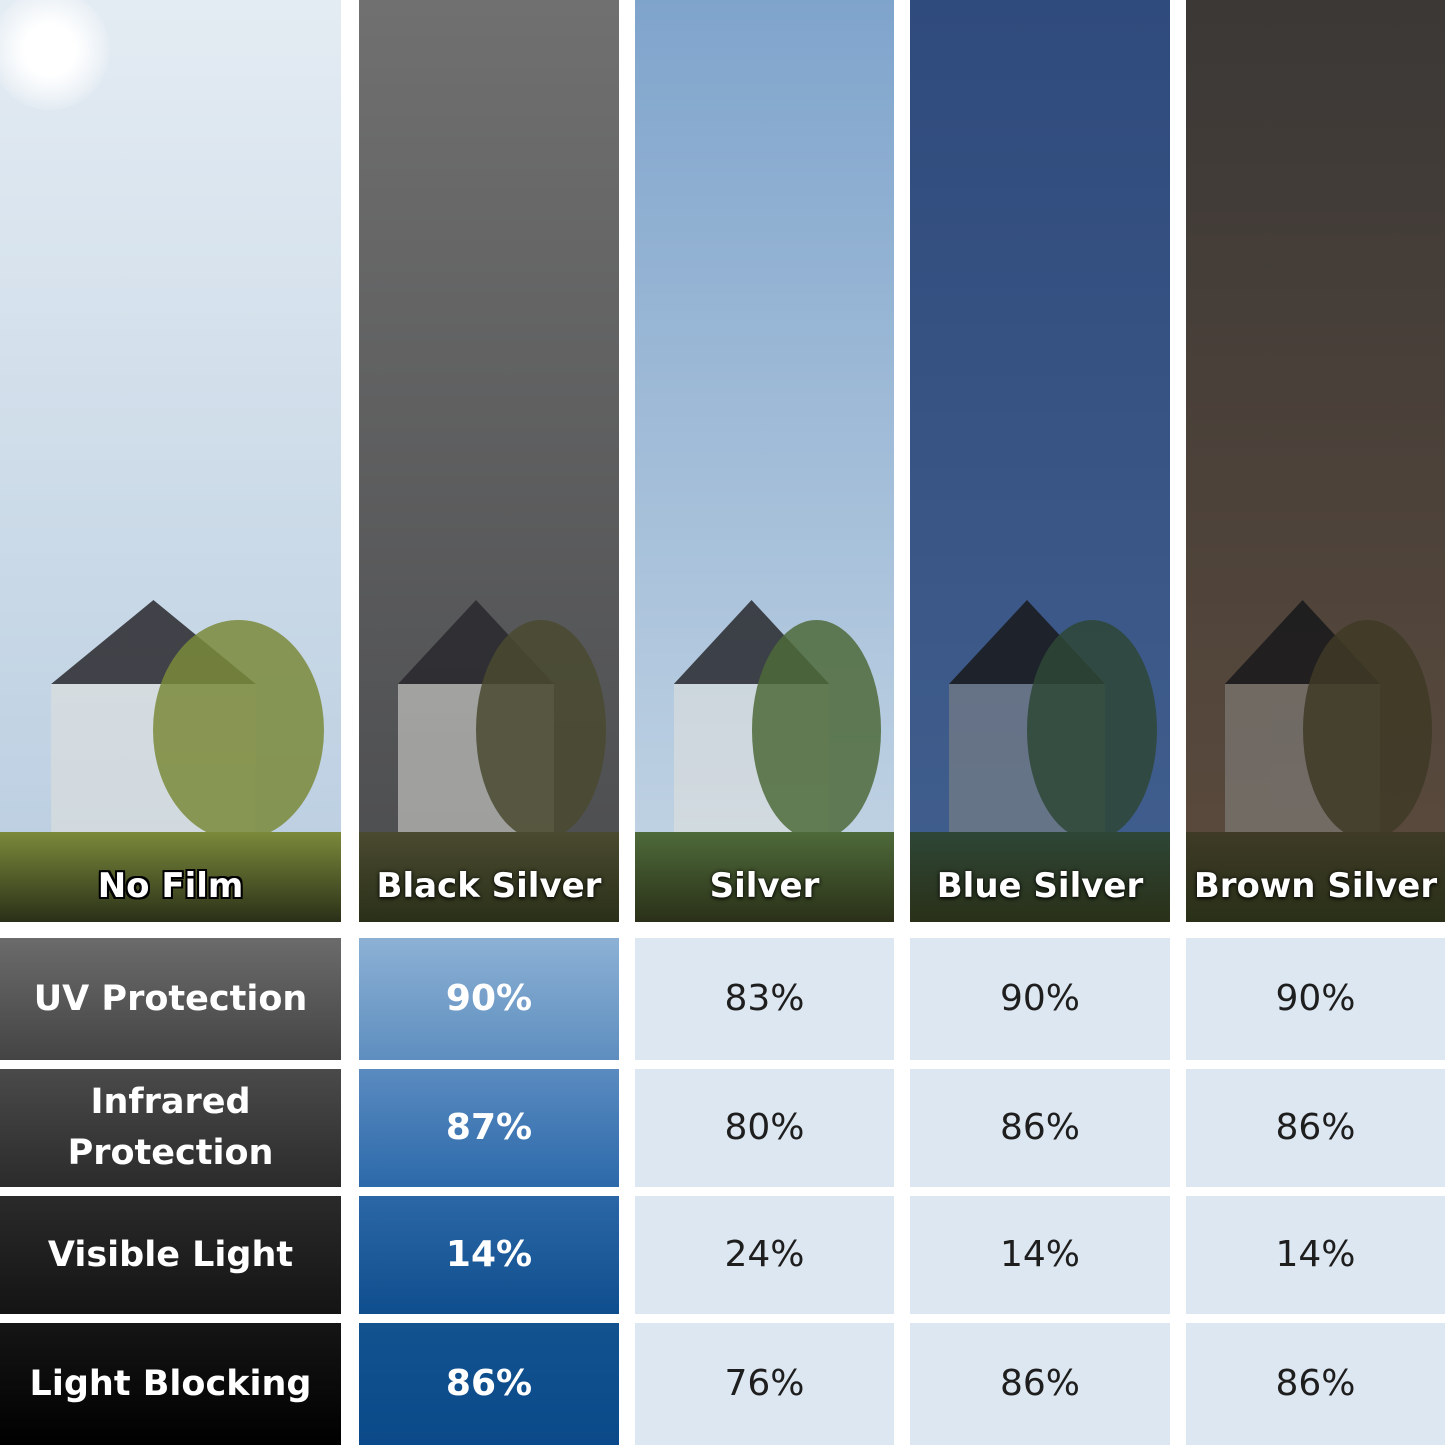 The height and width of the screenshot is (1445, 1445). I want to click on row-label-text: Light Blocking, so click(170, 1383).